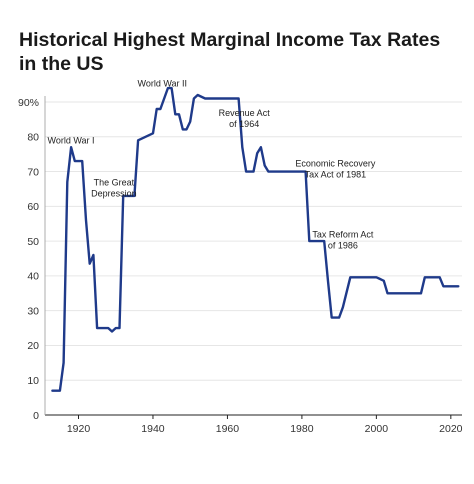  Describe the element at coordinates (33, 242) in the screenshot. I see `y-tick-label: 50` at that location.